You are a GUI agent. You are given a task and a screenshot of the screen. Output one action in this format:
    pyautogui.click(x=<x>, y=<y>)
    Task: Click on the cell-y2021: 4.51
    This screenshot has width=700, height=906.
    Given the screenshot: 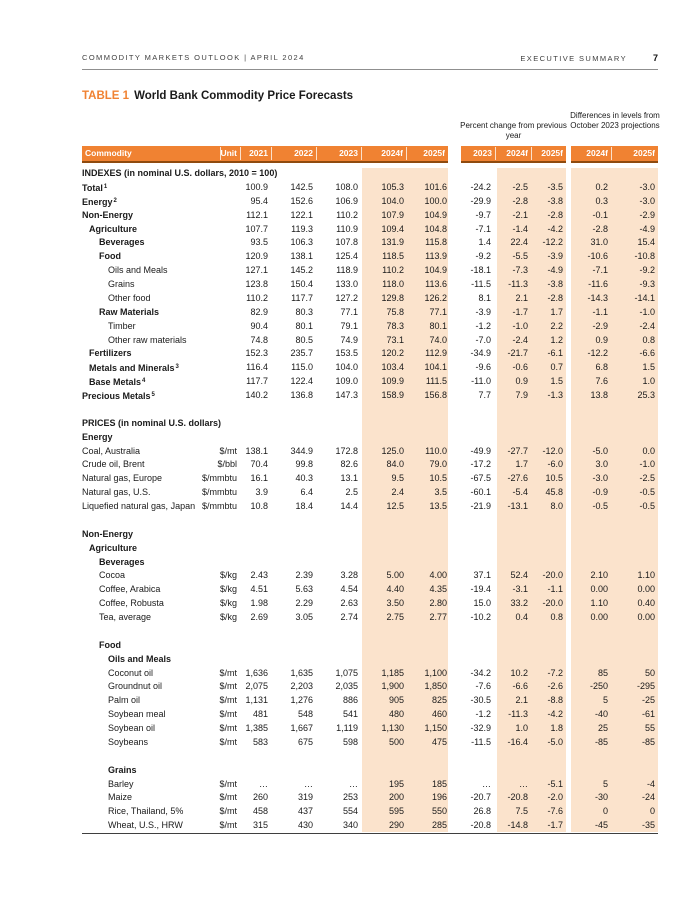 What is the action you would take?
    pyautogui.click(x=259, y=589)
    